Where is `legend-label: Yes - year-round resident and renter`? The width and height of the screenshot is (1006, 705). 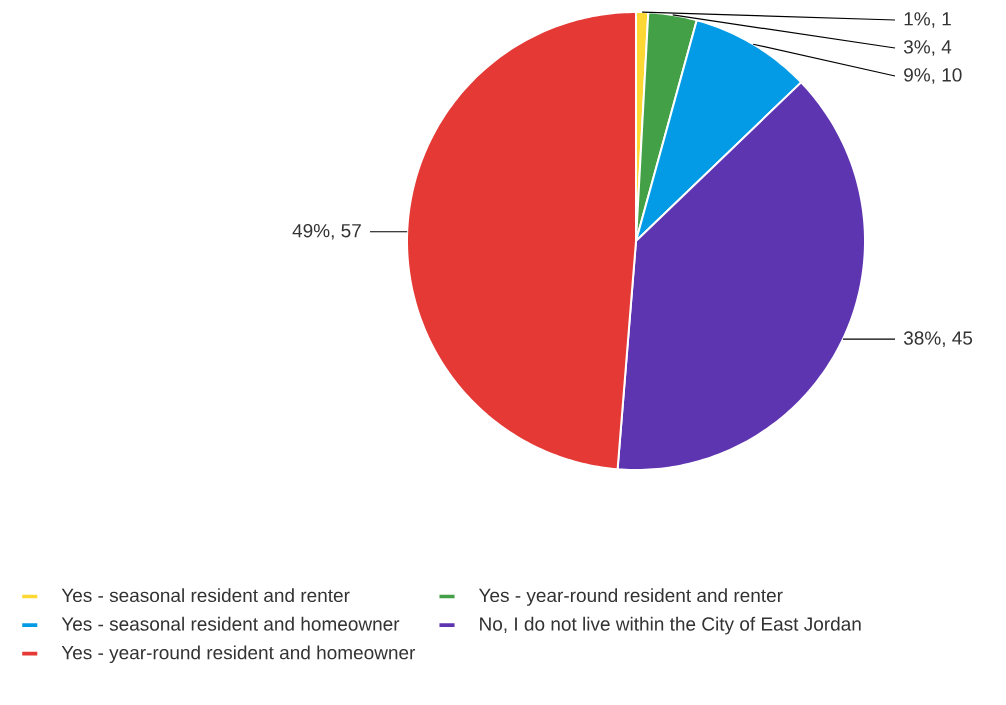 legend-label: Yes - year-round resident and renter is located at coordinates (630, 597).